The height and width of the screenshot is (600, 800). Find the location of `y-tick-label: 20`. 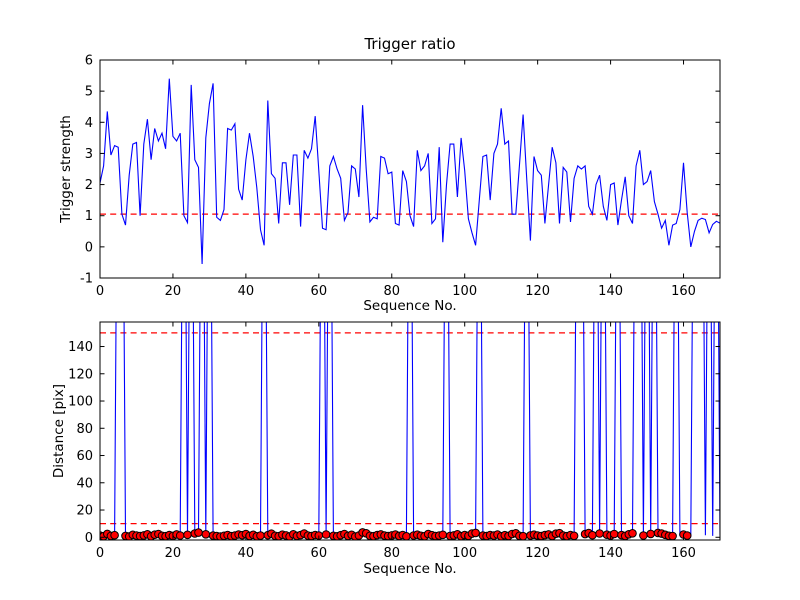

y-tick-label: 20 is located at coordinates (84, 511).